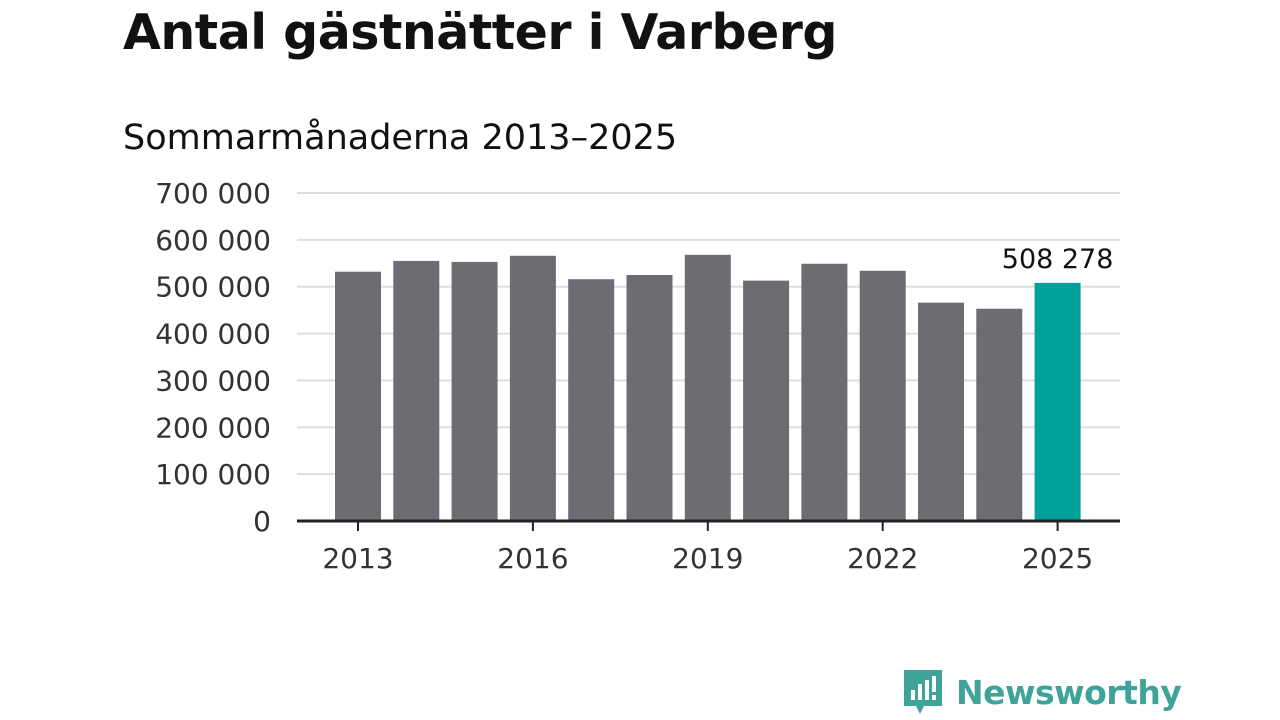  Describe the element at coordinates (766, 400) in the screenshot. I see `bar-2020` at that location.